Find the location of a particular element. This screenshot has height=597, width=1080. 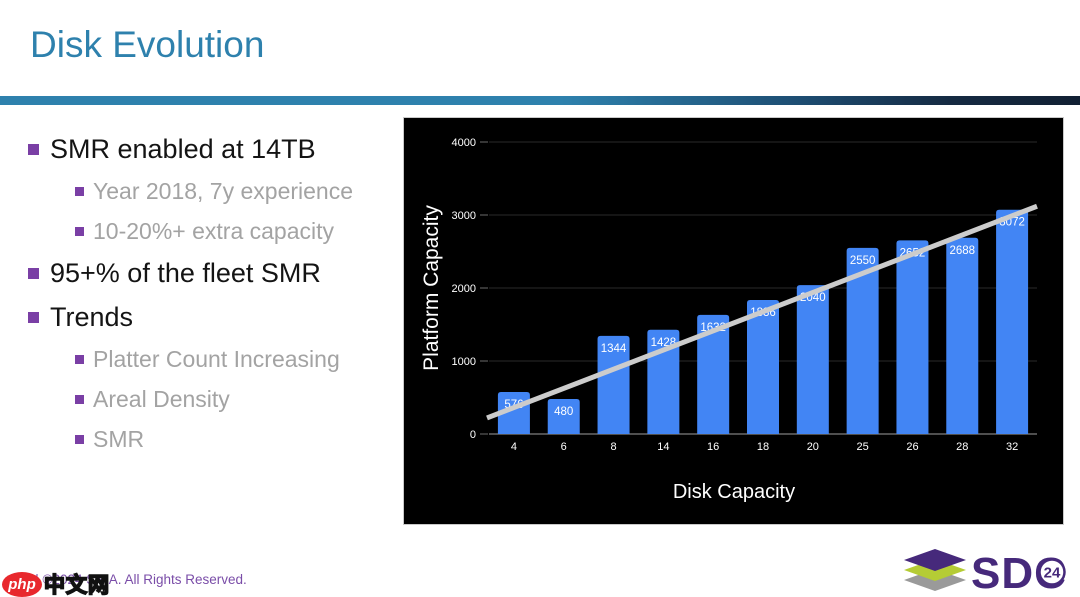

x-axis-tick-label: 14 is located at coordinates (663, 447).